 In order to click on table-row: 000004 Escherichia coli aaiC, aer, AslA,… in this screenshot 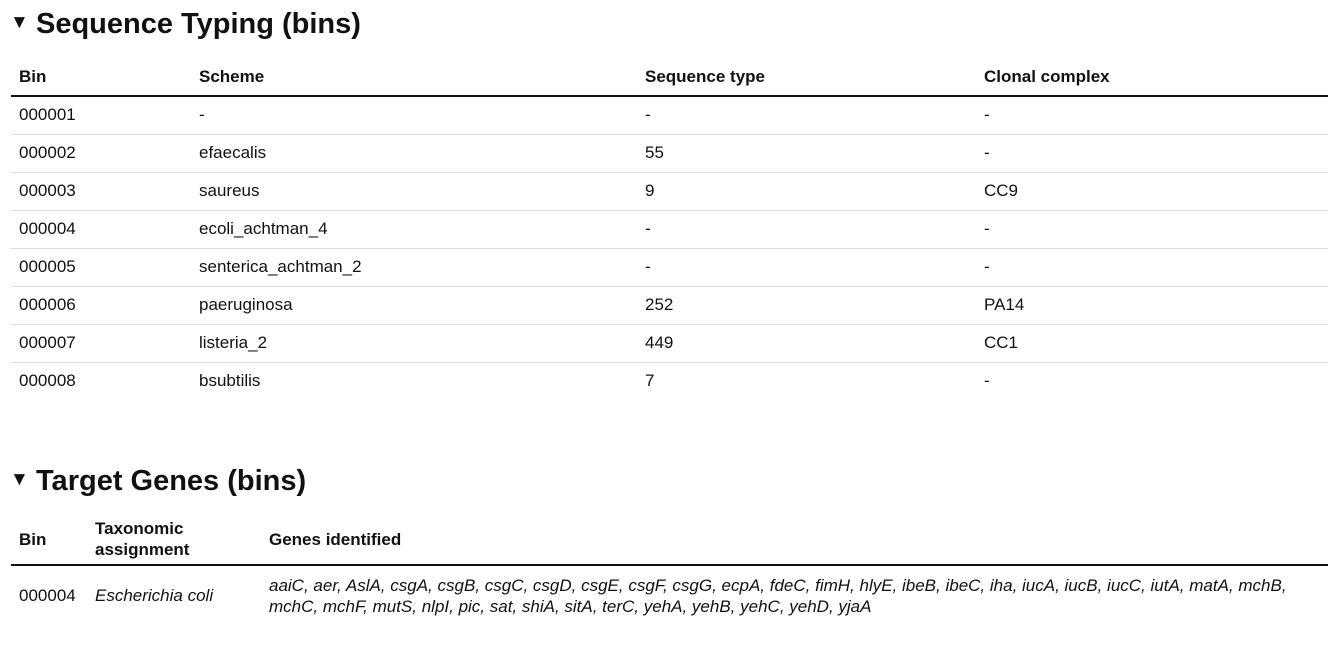, I will do `click(669, 595)`.